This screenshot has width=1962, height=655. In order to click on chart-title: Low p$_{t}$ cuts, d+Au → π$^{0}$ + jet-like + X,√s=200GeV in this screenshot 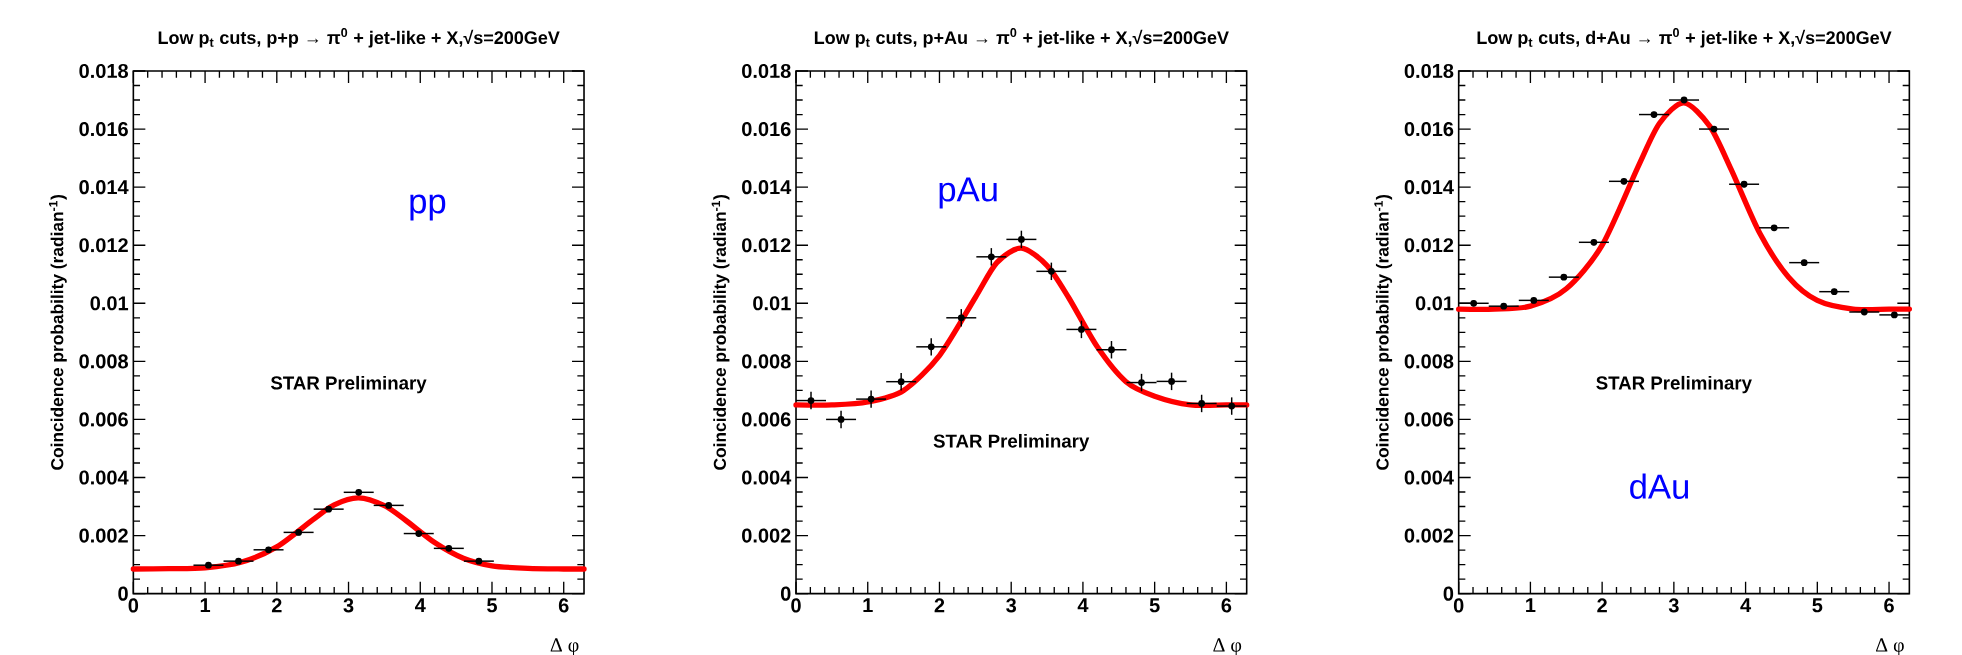, I will do `click(1684, 38)`.